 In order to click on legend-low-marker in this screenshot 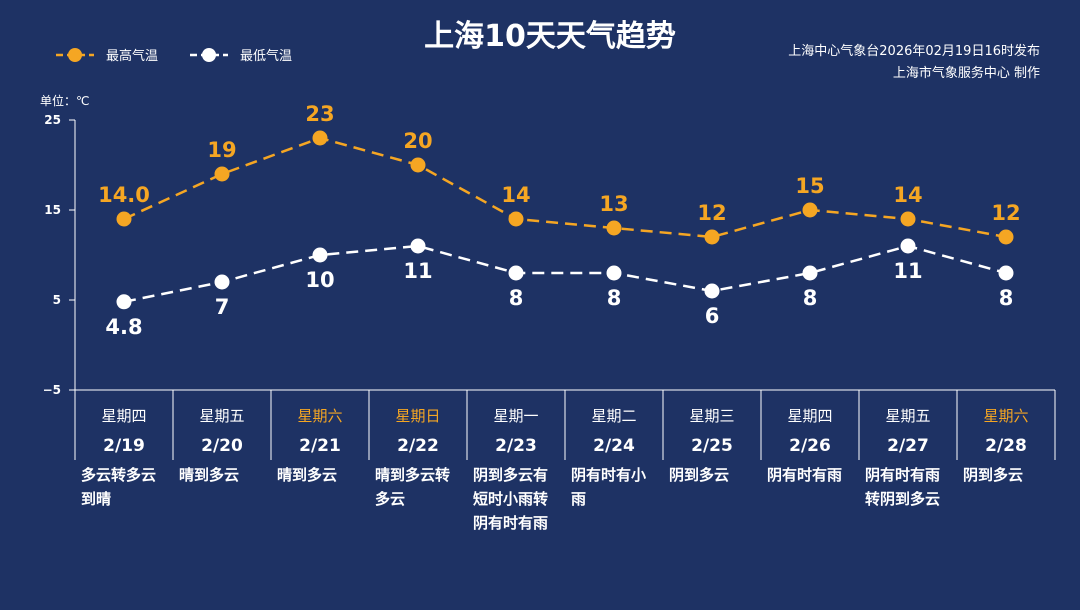, I will do `click(209, 55)`.